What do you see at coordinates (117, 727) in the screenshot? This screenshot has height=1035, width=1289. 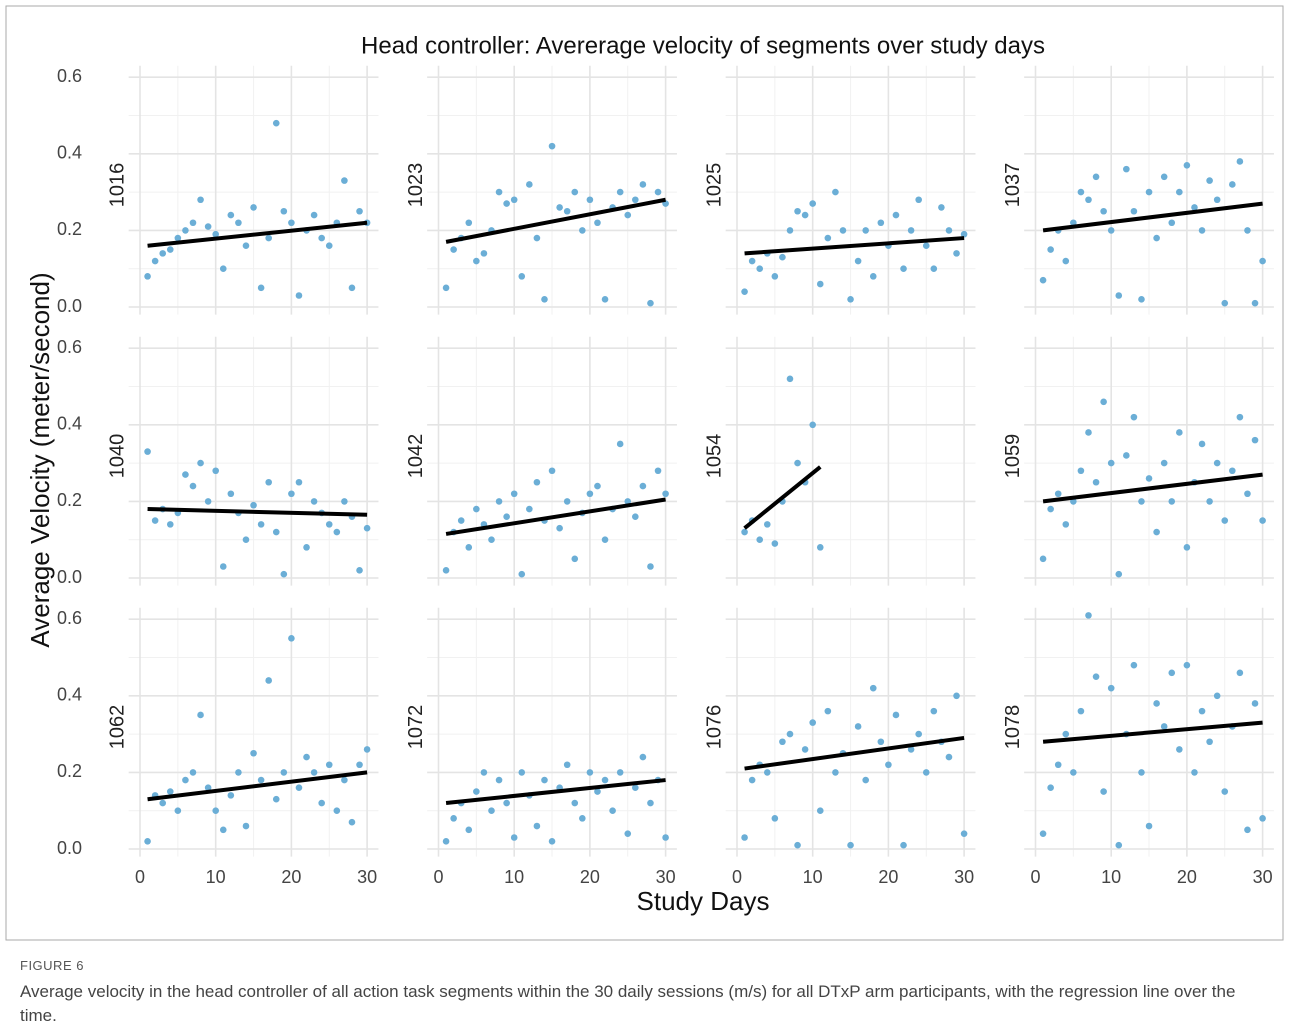 I see `panel-label: 1062` at bounding box center [117, 727].